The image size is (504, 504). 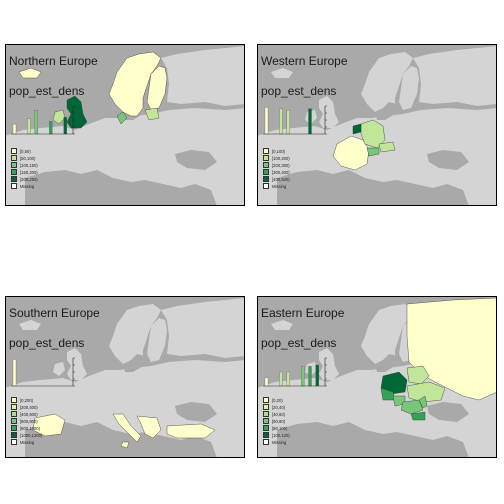 What do you see at coordinates (412, 407) in the screenshot?
I see `region-romania` at bounding box center [412, 407].